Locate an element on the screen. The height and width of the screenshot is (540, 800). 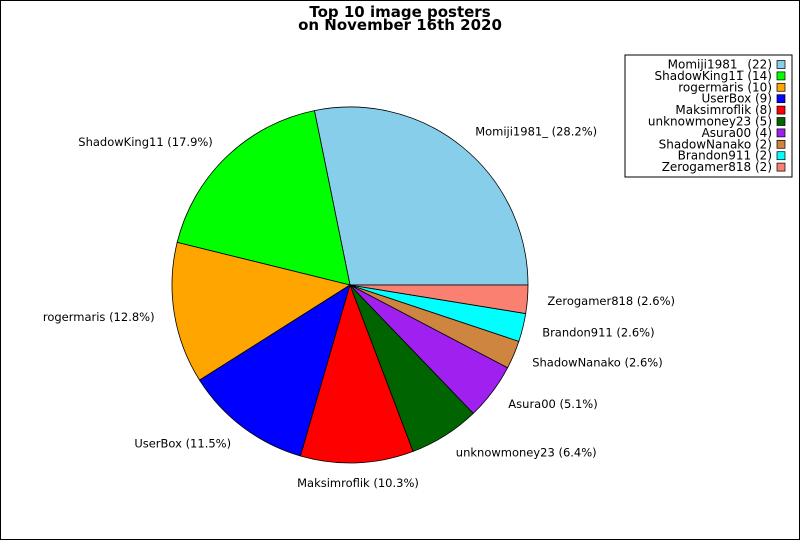
chart-title-line2: on November 16th 2020 is located at coordinates (400, 25).